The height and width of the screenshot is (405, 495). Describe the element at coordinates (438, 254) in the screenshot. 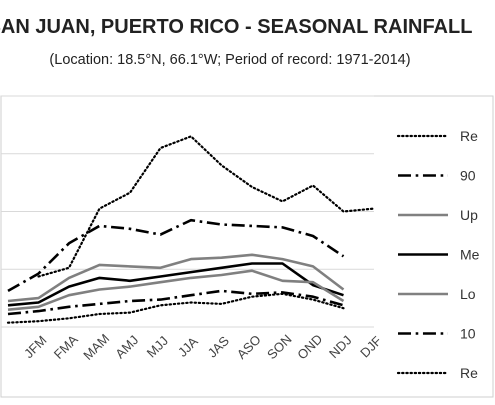

I see `legend: Re 90 Up Me Lo 10 Re` at that location.